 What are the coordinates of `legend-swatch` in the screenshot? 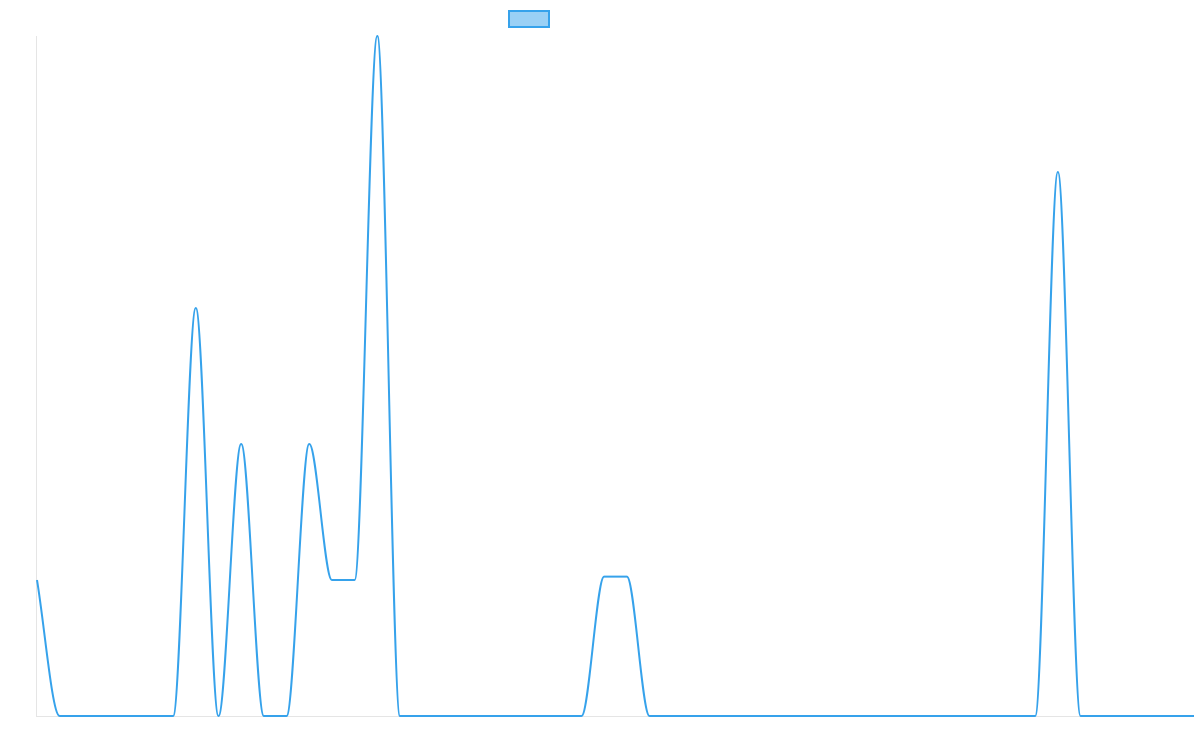 It's located at (529, 19).